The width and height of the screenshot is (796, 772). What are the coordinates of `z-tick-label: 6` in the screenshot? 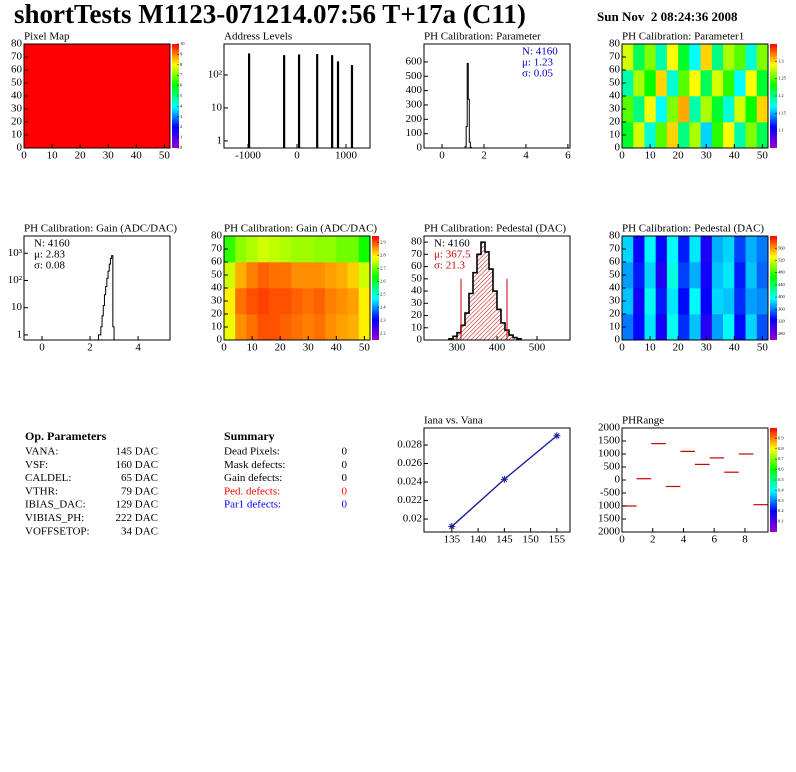 It's located at (181, 85).